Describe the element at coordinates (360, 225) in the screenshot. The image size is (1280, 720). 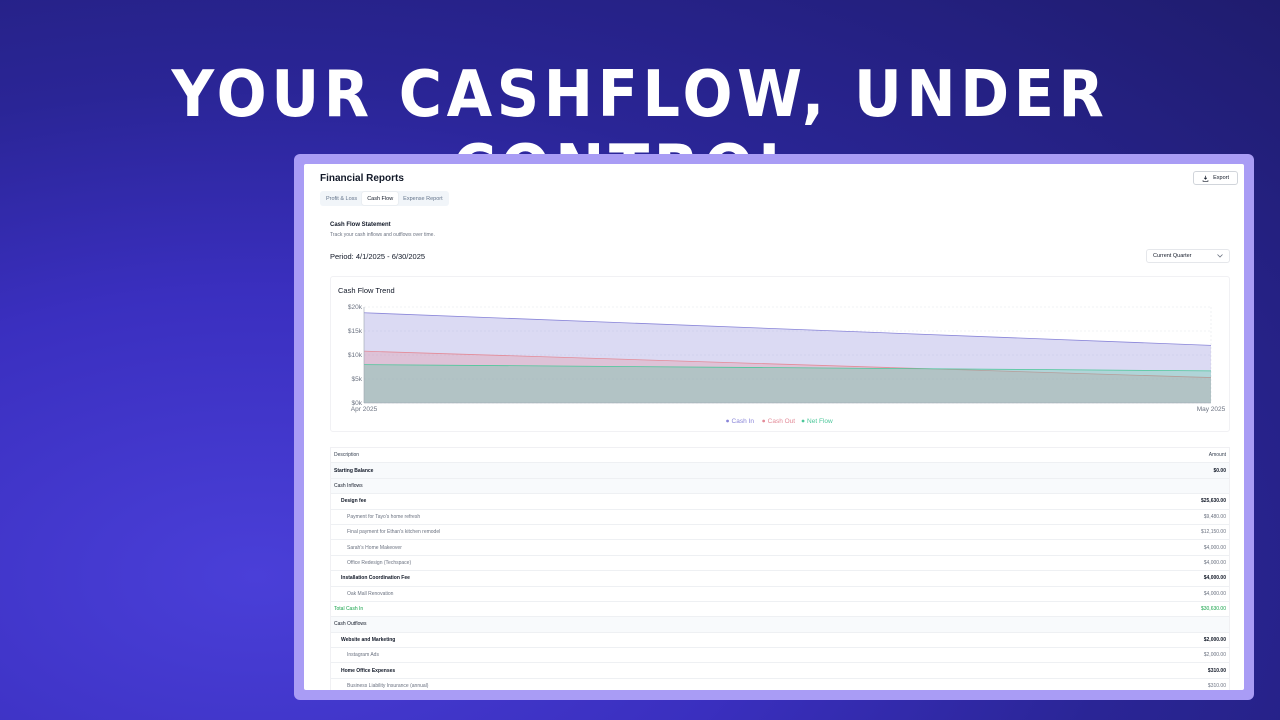
I see `statement-title: Cash Flow Statement` at that location.